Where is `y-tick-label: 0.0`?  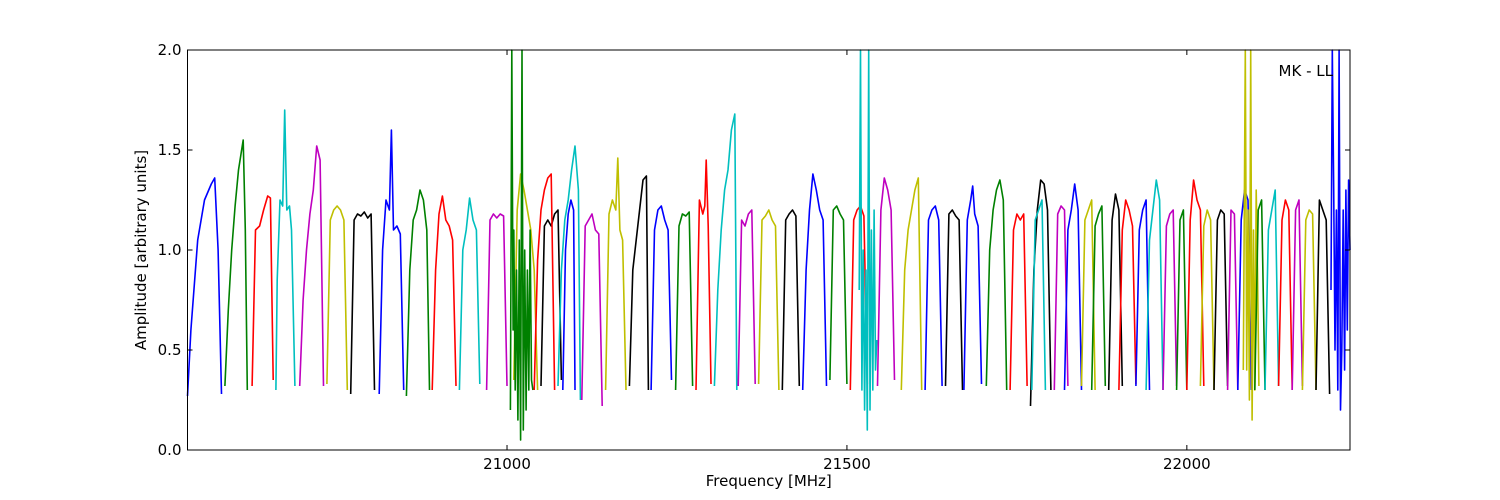
y-tick-label: 0.0 is located at coordinates (170, 450).